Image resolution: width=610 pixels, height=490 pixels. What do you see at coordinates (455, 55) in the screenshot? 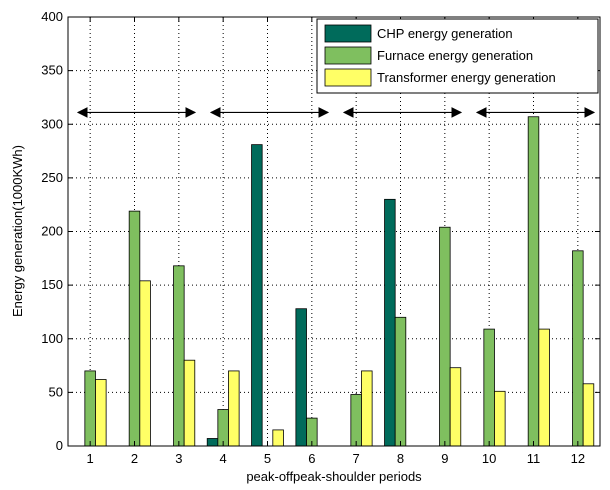
I see `legend-label: Furnace energy generation` at bounding box center [455, 55].